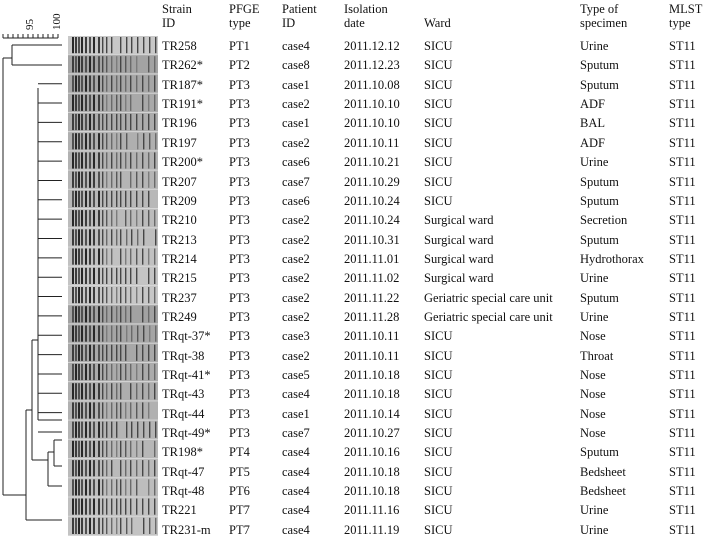 The image size is (709, 537). Describe the element at coordinates (372, 529) in the screenshot. I see `cell-isolation-date: 2011.11.19` at that location.